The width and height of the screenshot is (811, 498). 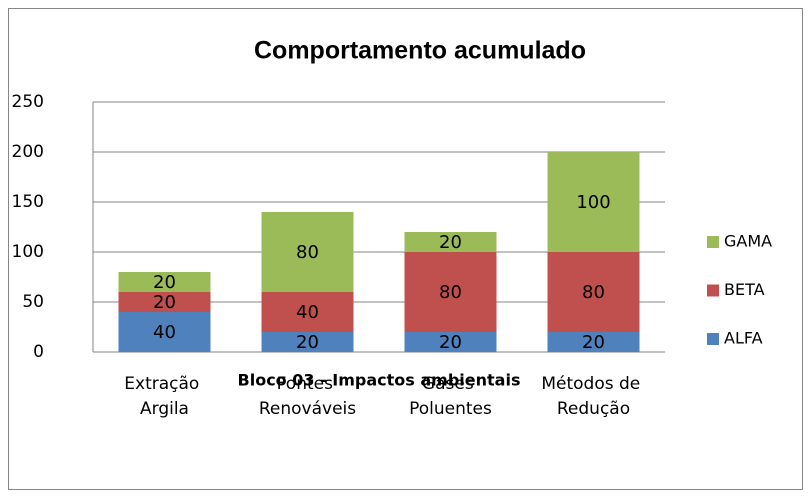 What do you see at coordinates (593, 384) in the screenshot?
I see `x-tick-line: Métodos de` at bounding box center [593, 384].